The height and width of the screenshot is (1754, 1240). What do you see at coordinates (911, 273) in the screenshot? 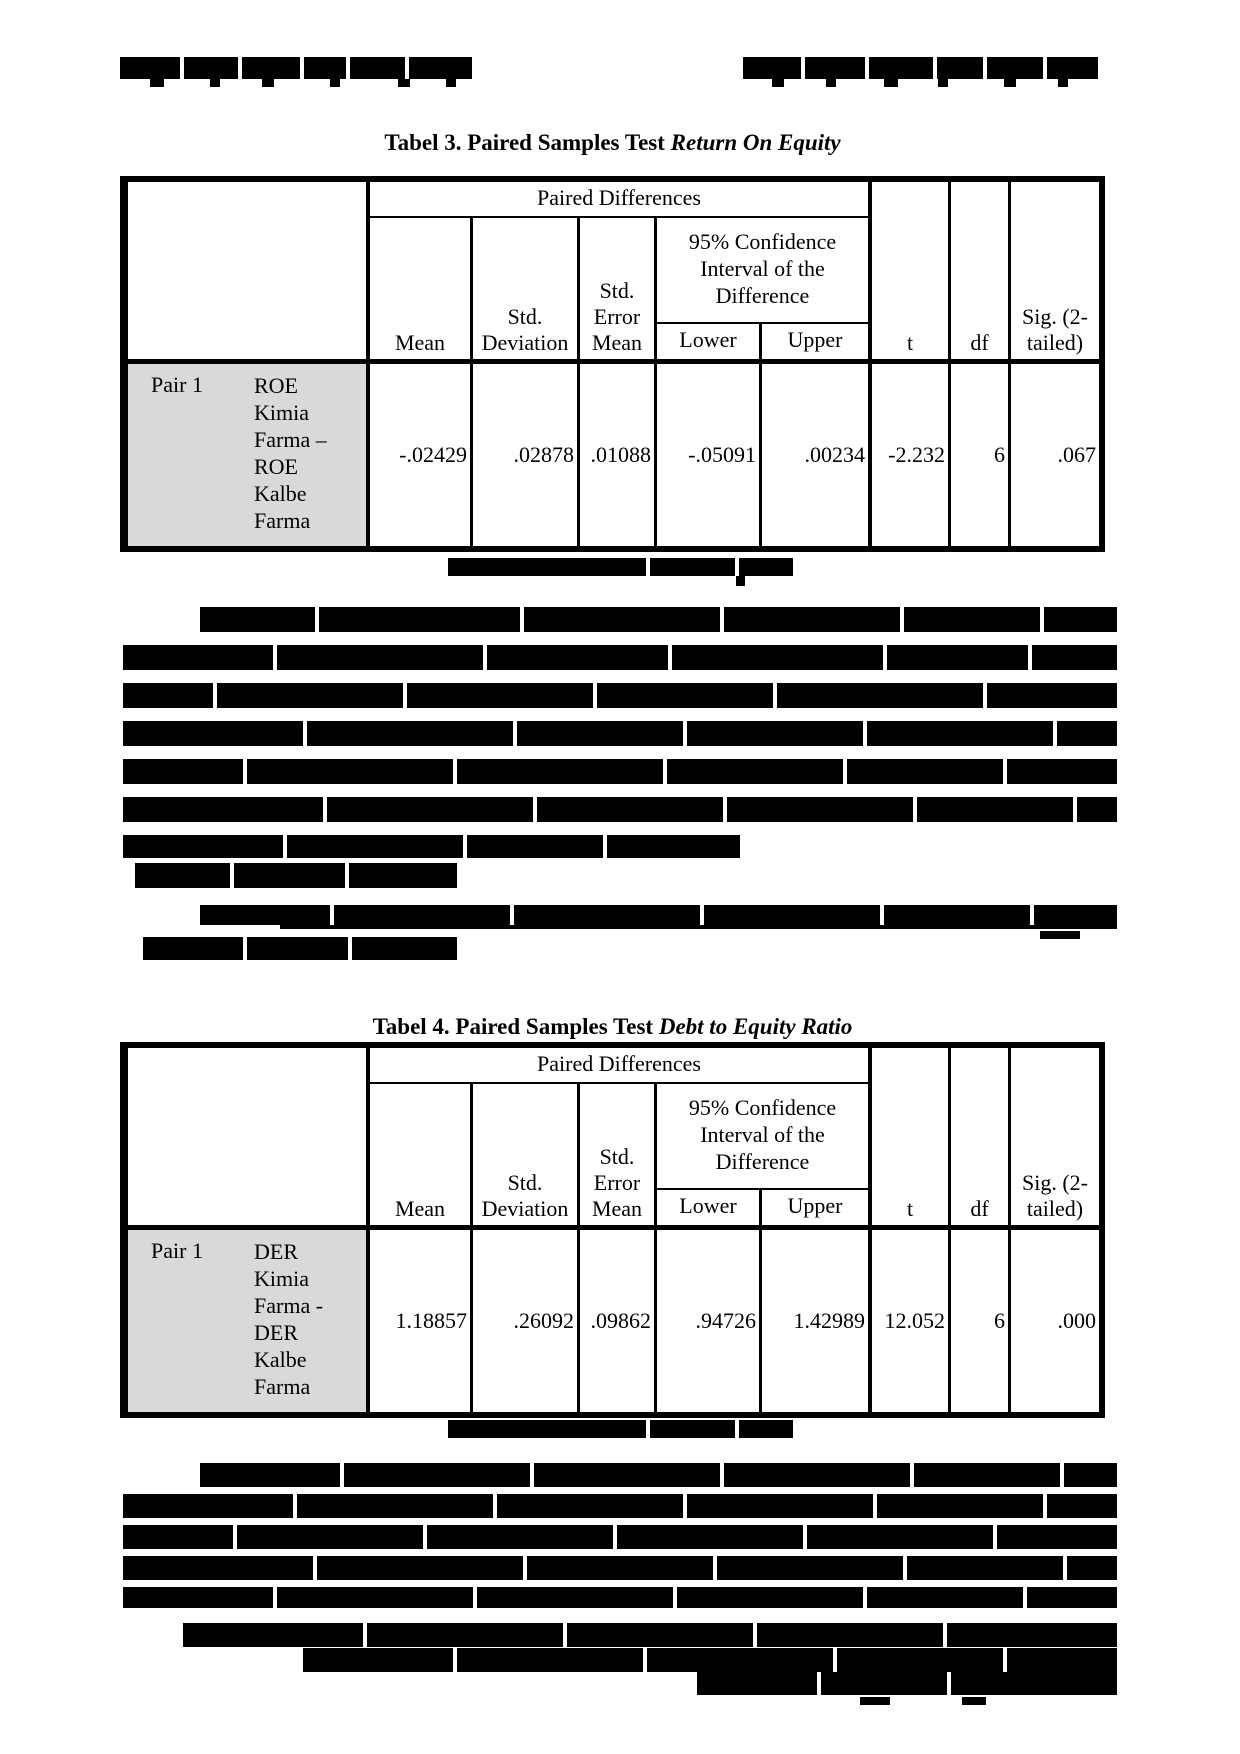
I see `table3-t-header: t` at bounding box center [911, 273].